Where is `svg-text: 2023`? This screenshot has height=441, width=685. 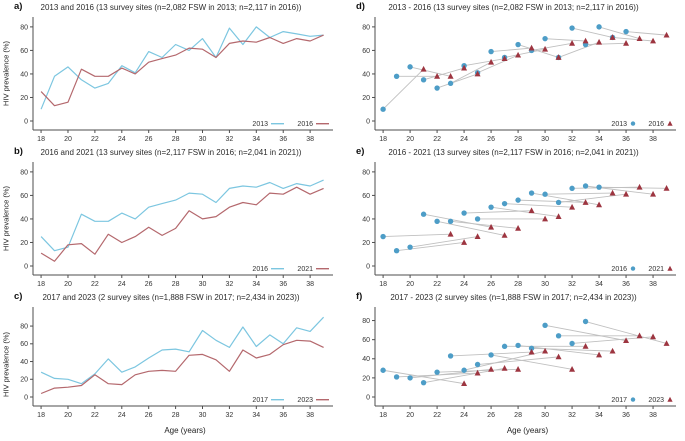 svg-text: 2023 is located at coordinates (305, 400).